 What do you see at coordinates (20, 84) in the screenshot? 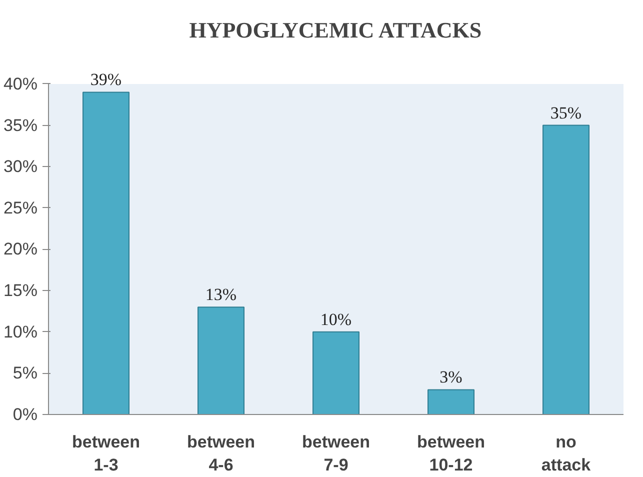
I see `y-tick-label: 40%` at bounding box center [20, 84].